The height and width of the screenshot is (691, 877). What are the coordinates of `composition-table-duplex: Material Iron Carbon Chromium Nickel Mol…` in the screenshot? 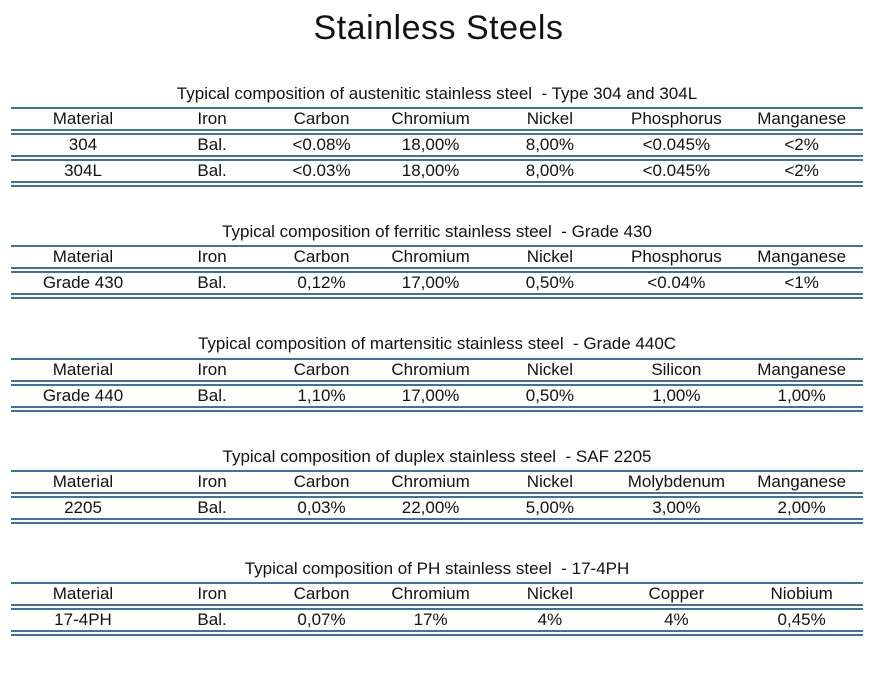 It's located at (437, 496).